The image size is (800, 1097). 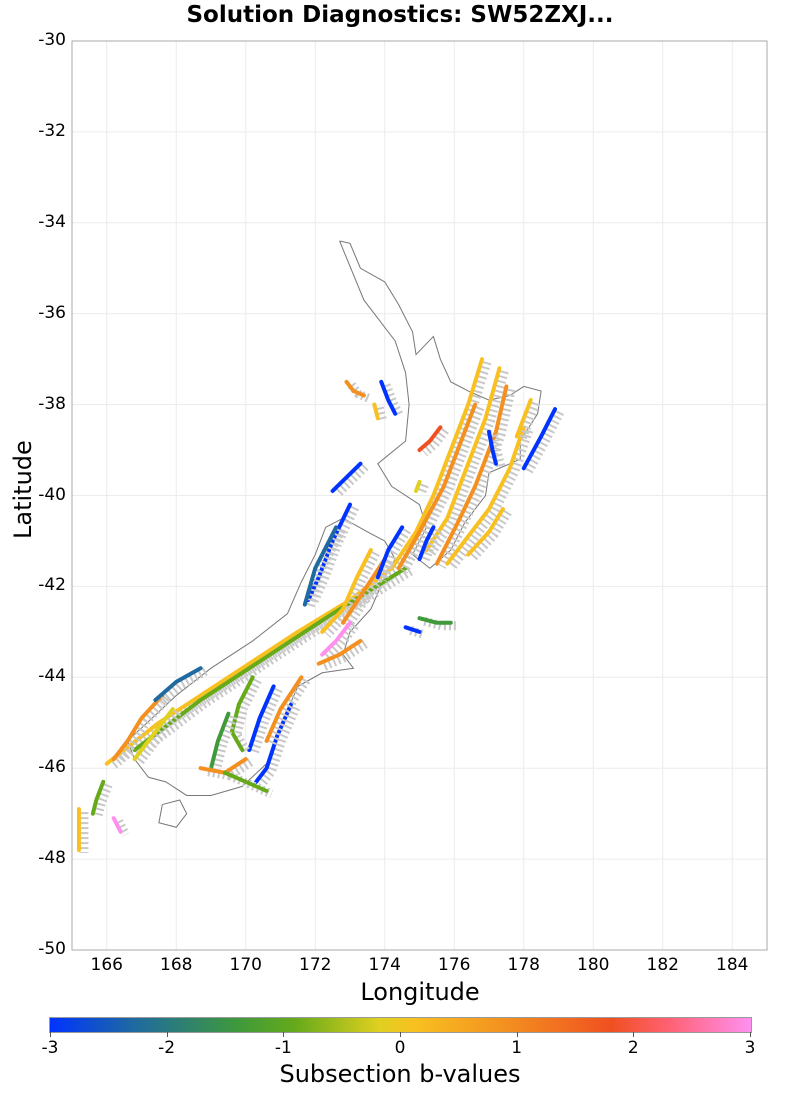 What do you see at coordinates (245, 965) in the screenshot?
I see `x-tick-label: 170` at bounding box center [245, 965].